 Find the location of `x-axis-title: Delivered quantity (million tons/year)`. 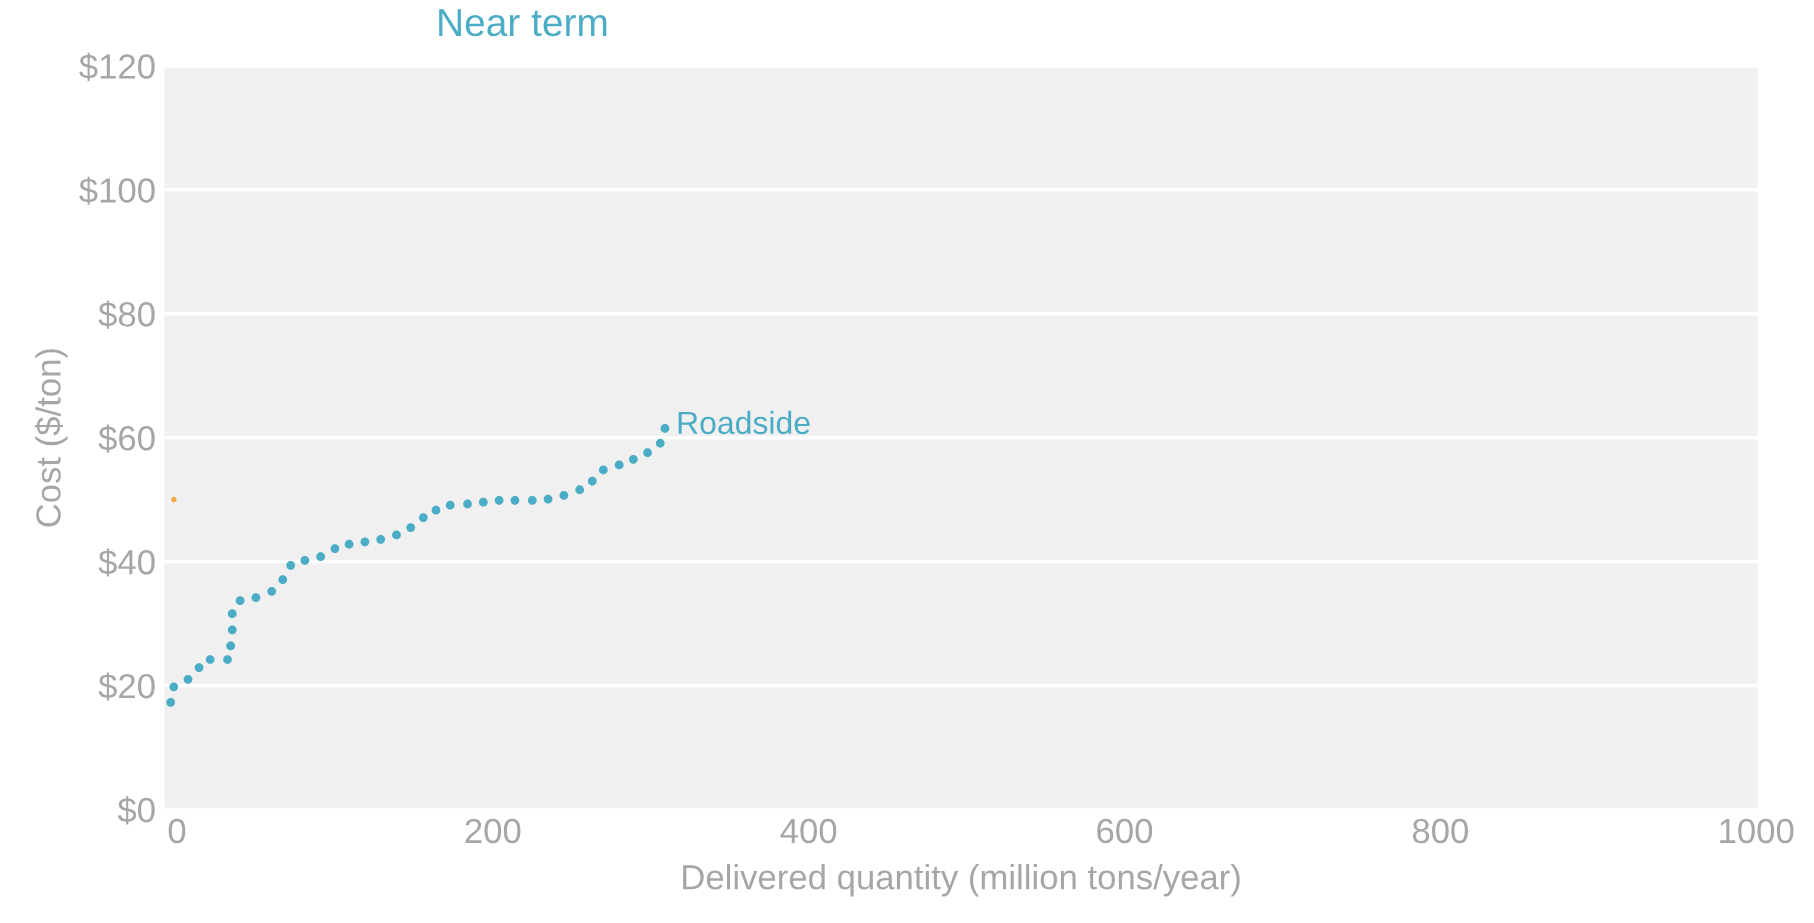

x-axis-title: Delivered quantity (million tons/year) is located at coordinates (961, 880).